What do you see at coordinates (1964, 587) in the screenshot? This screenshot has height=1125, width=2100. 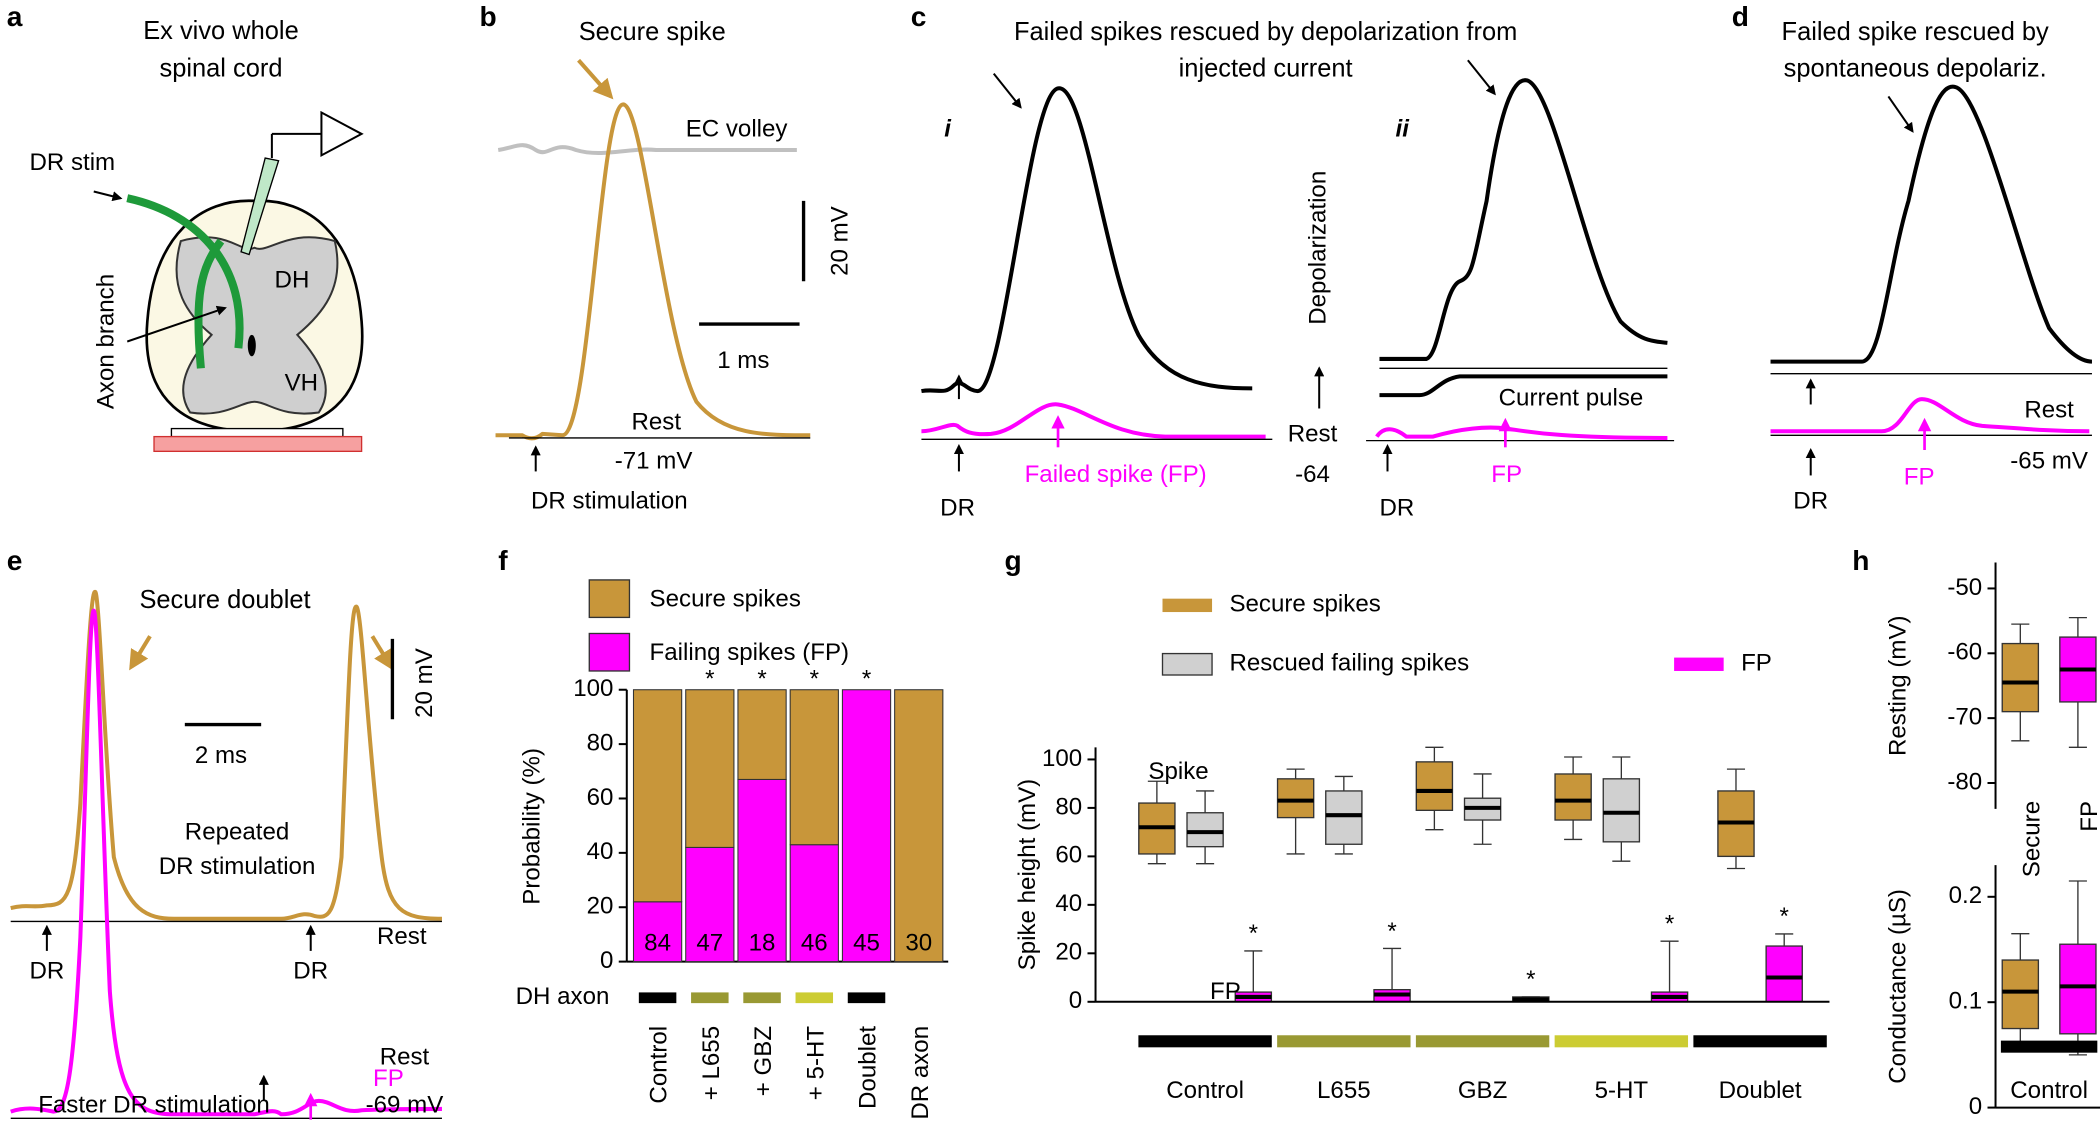 I see `y-tick-label: -50` at bounding box center [1964, 587].